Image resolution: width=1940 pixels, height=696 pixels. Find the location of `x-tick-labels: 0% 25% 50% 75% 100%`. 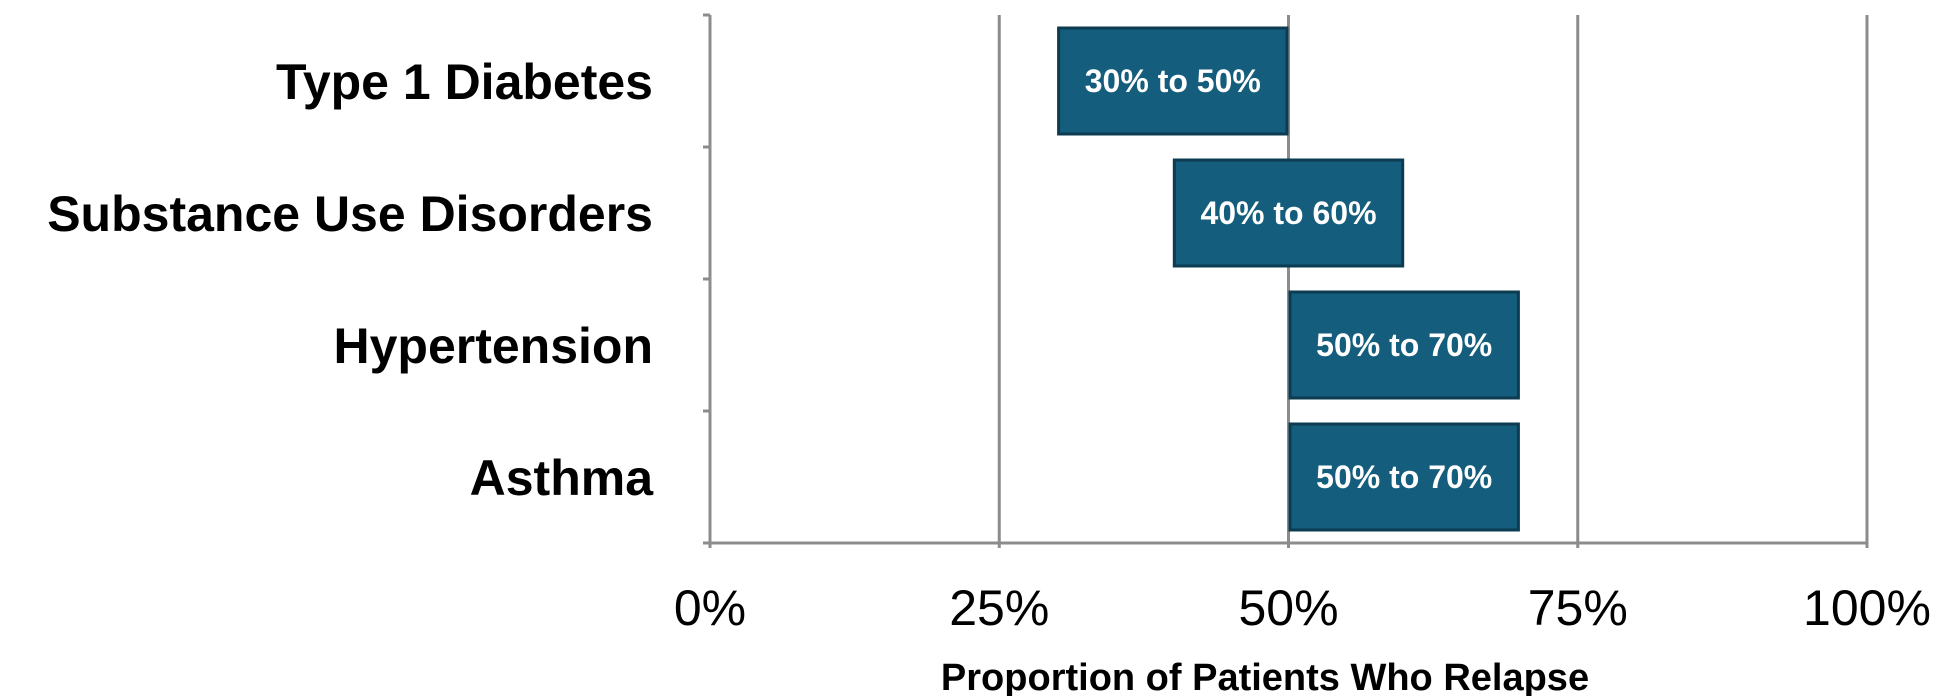

x-tick-labels: 0% 25% 50% 75% 100% is located at coordinates (1302, 608).